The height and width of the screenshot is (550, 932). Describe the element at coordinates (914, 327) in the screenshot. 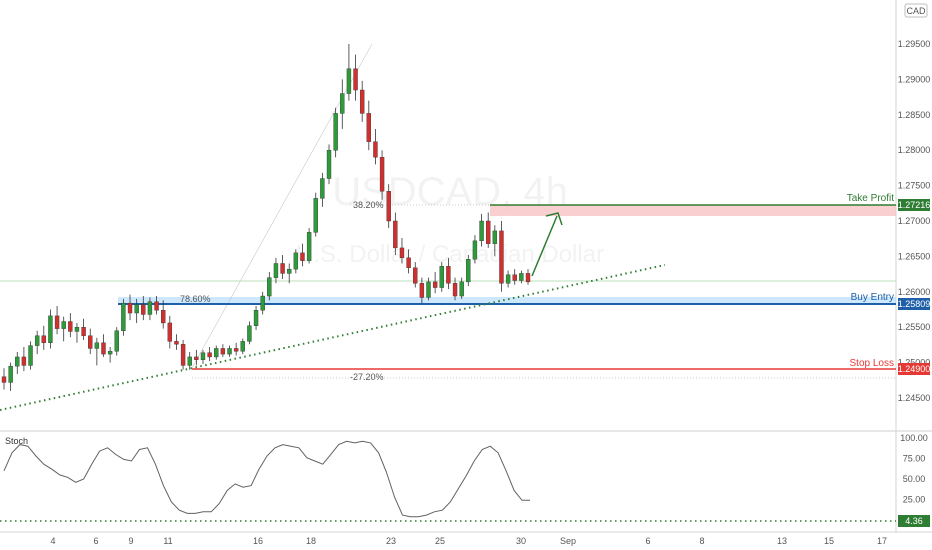

I see `price-tick-label: 1.25500` at that location.